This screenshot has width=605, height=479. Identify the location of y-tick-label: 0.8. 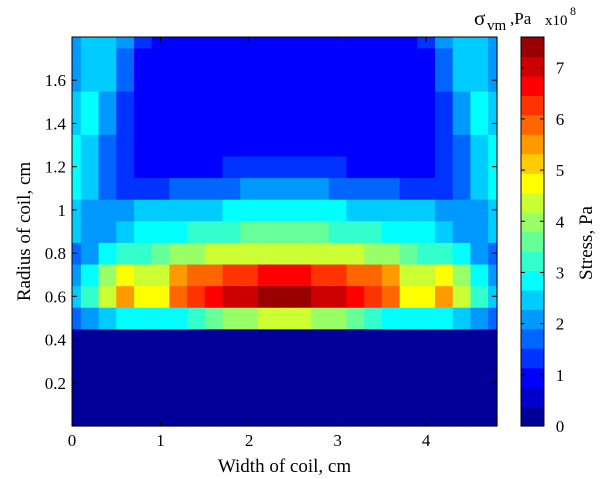
(55, 253).